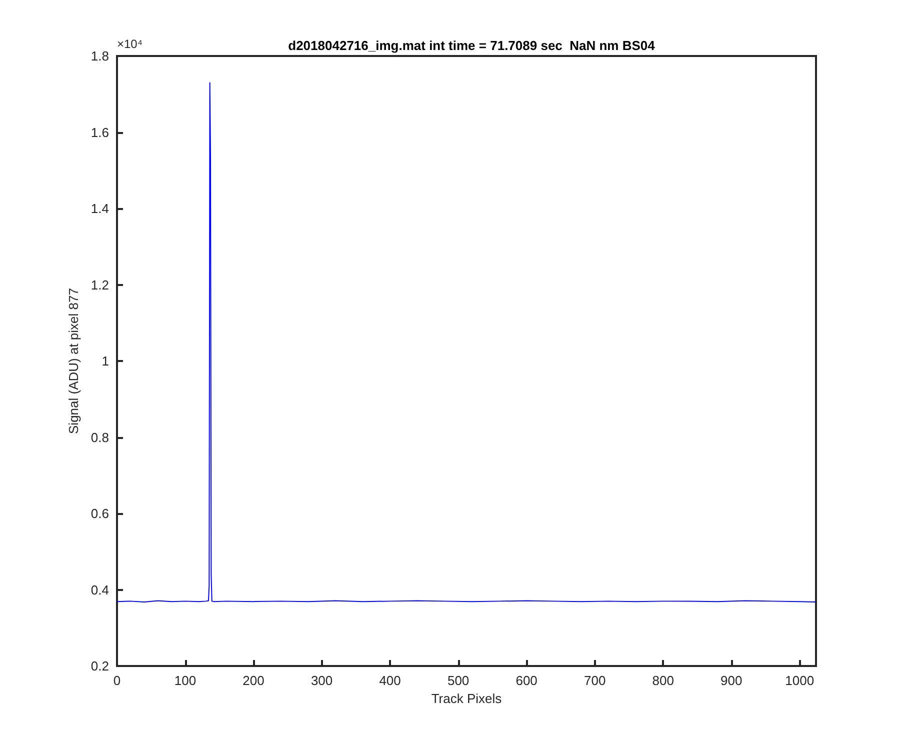 The image size is (900, 750). Describe the element at coordinates (466, 698) in the screenshot. I see `x-axis-title: Track Pixels` at that location.